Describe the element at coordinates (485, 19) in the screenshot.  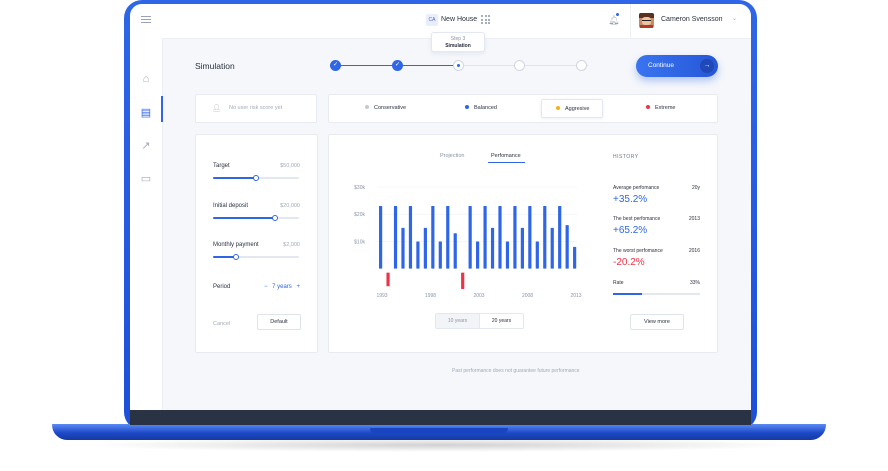
I see `apps-grid-icon` at that location.